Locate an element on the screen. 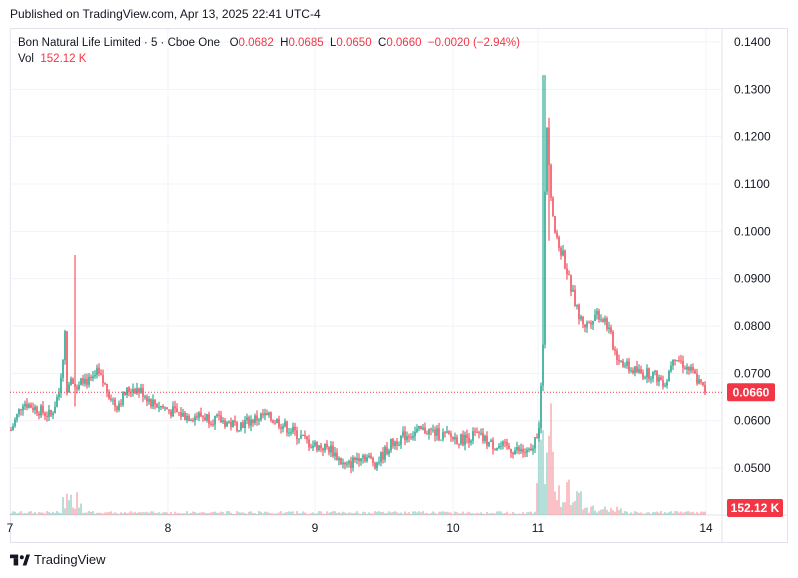 This screenshot has height=578, width=798. close-value: 0.0660 is located at coordinates (404, 43).